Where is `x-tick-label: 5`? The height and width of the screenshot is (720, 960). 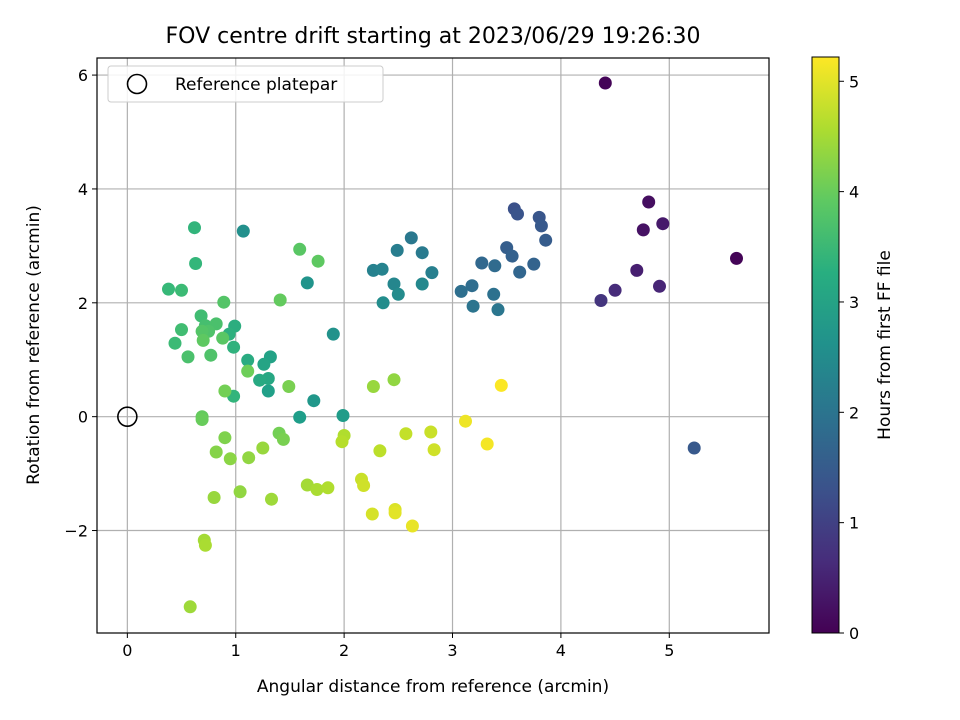
x-tick-label: 5 is located at coordinates (669, 650).